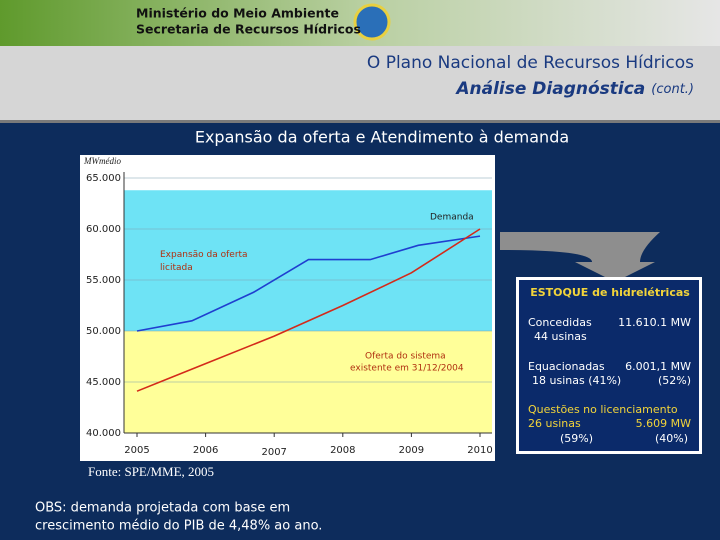  I want to click on y-tick-label: 55.000, so click(103, 280).